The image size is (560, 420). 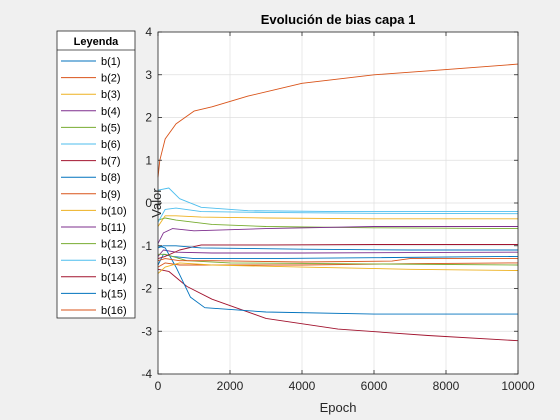 What do you see at coordinates (114, 278) in the screenshot?
I see `legend-label: b(14)` at bounding box center [114, 278].